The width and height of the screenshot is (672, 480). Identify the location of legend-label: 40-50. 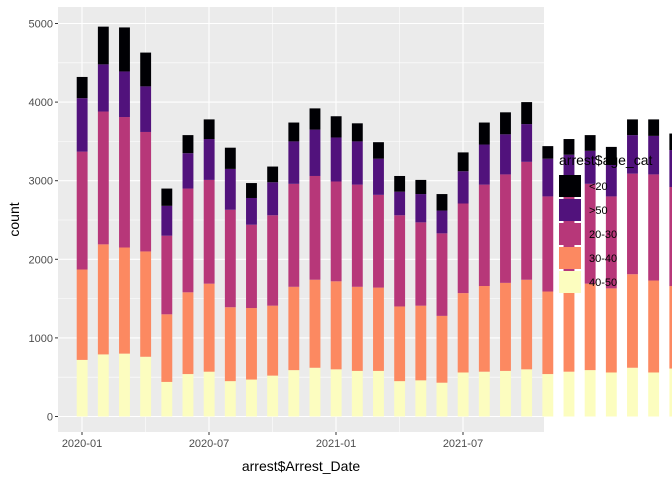
(603, 283).